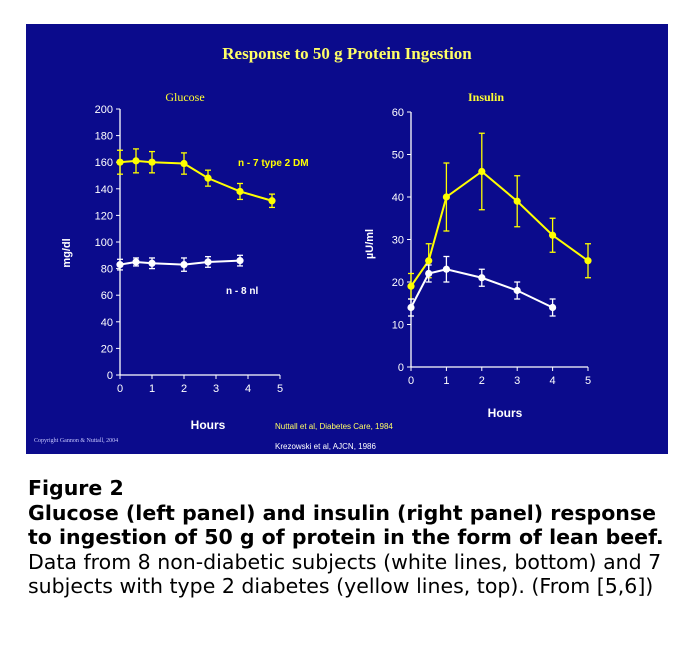 The height and width of the screenshot is (656, 685). Describe the element at coordinates (208, 425) in the screenshot. I see `glucose-xlabel: Hours` at that location.